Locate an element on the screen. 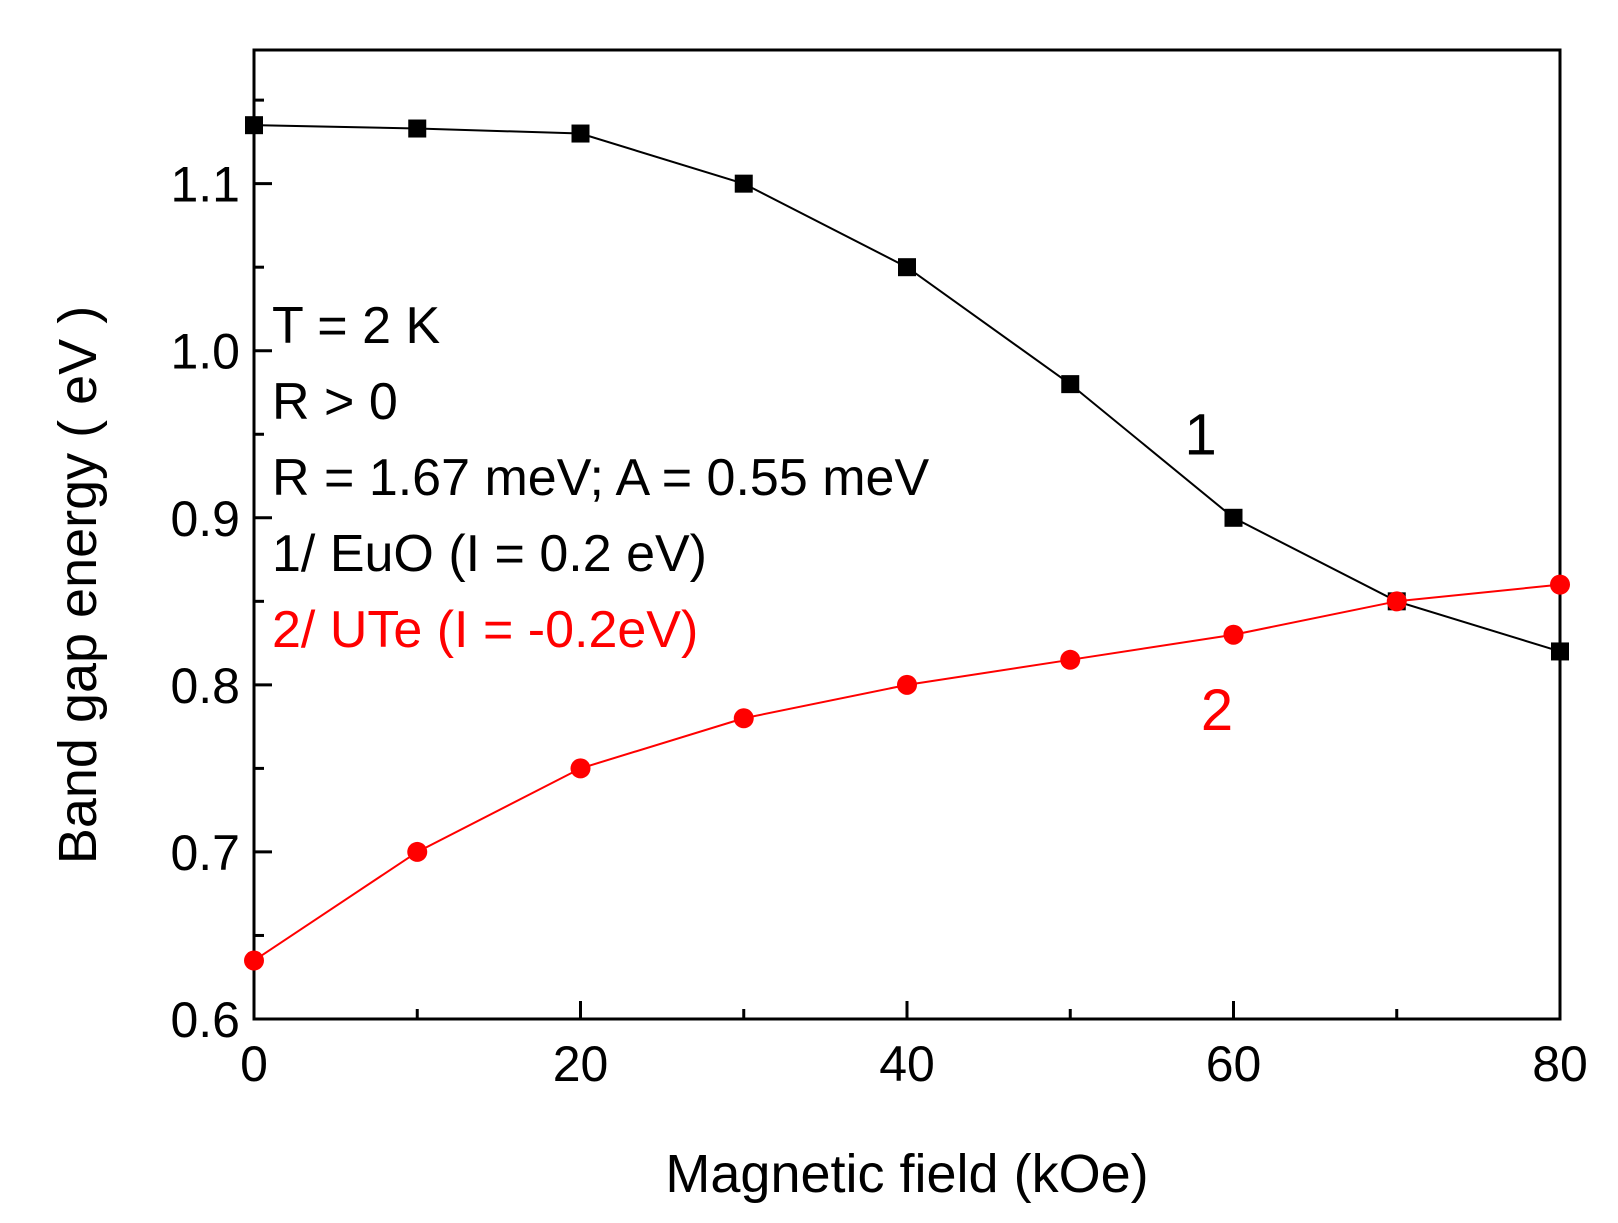  x-tick-label: 20 is located at coordinates (581, 1064).